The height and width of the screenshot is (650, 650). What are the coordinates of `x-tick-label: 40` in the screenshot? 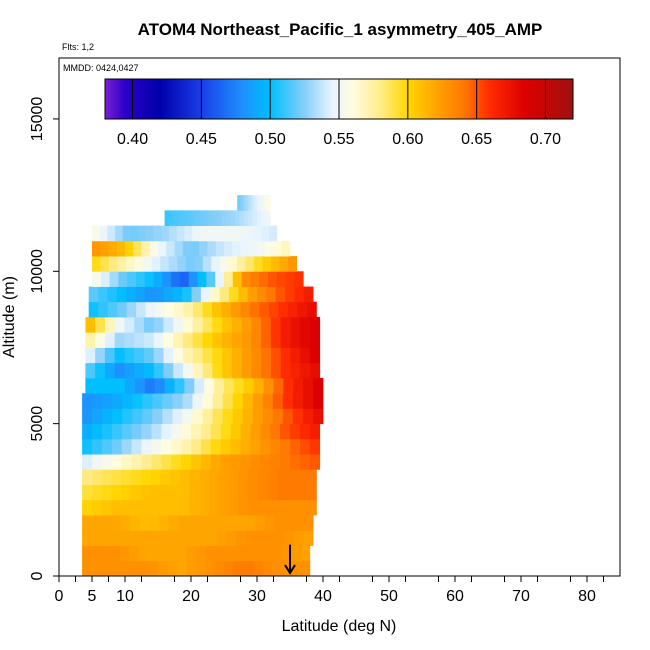 It's located at (323, 596).